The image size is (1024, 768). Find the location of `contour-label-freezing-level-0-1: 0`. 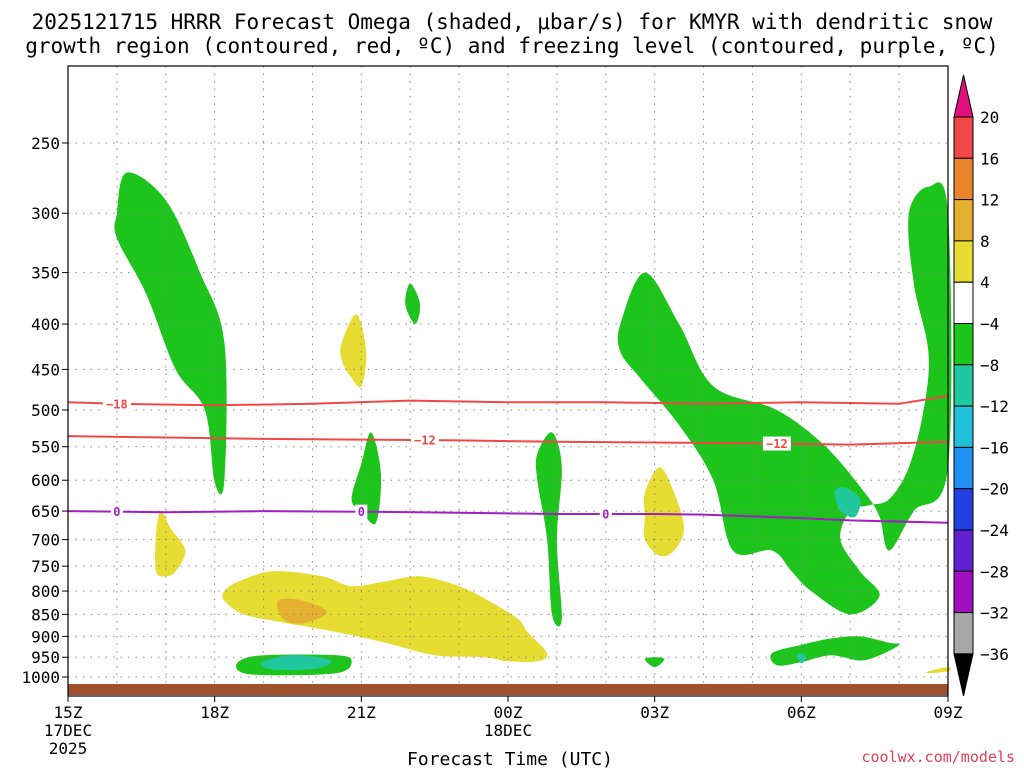

contour-label-freezing-level-0-1: 0 is located at coordinates (361, 512).